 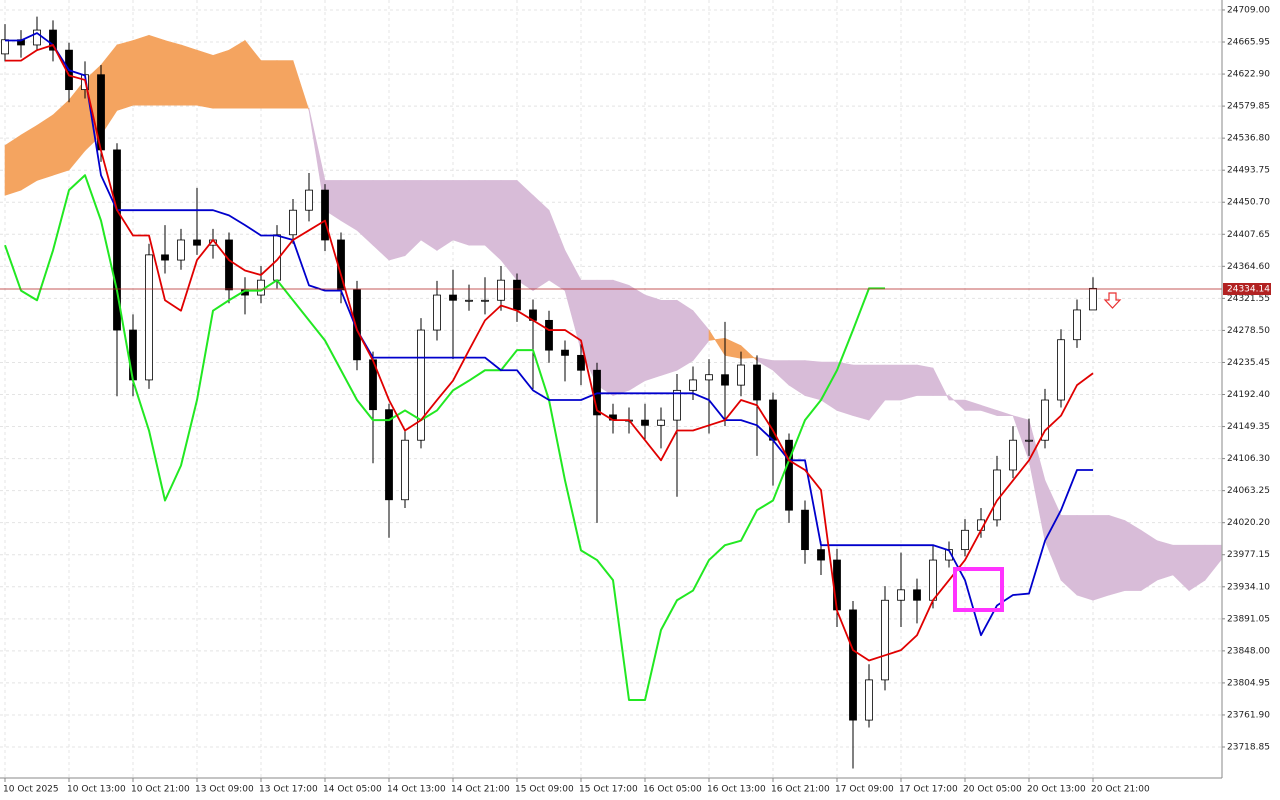 What do you see at coordinates (288, 790) in the screenshot?
I see `x-tick-label: 13 Oct 17:00` at bounding box center [288, 790].